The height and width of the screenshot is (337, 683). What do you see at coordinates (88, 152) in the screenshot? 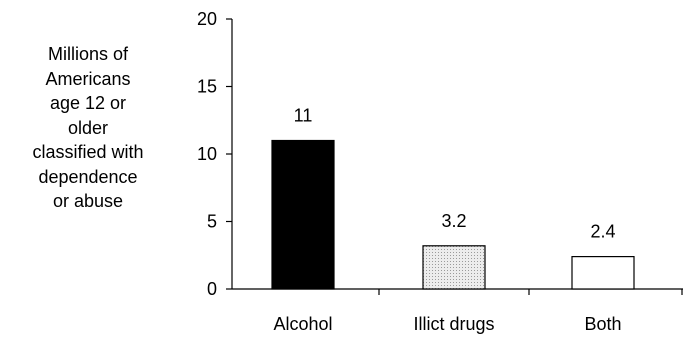
I see `y-axis-label-line: classified with` at bounding box center [88, 152].